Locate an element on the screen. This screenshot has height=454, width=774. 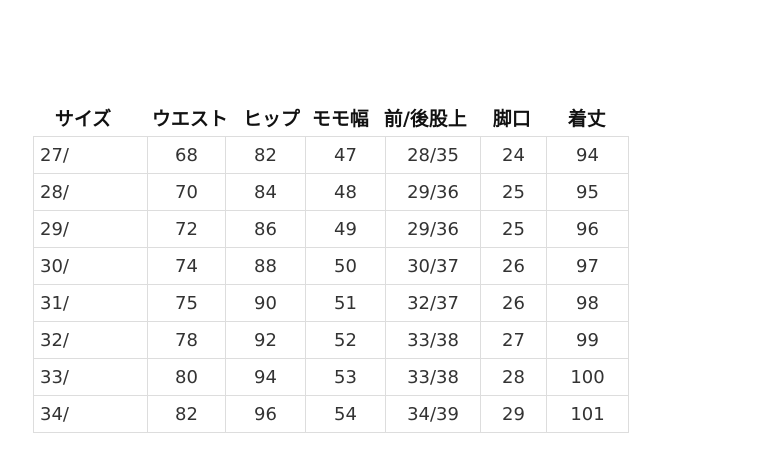
table-row: 29/72 86 49 29/36 25 96 is located at coordinates (331, 229).